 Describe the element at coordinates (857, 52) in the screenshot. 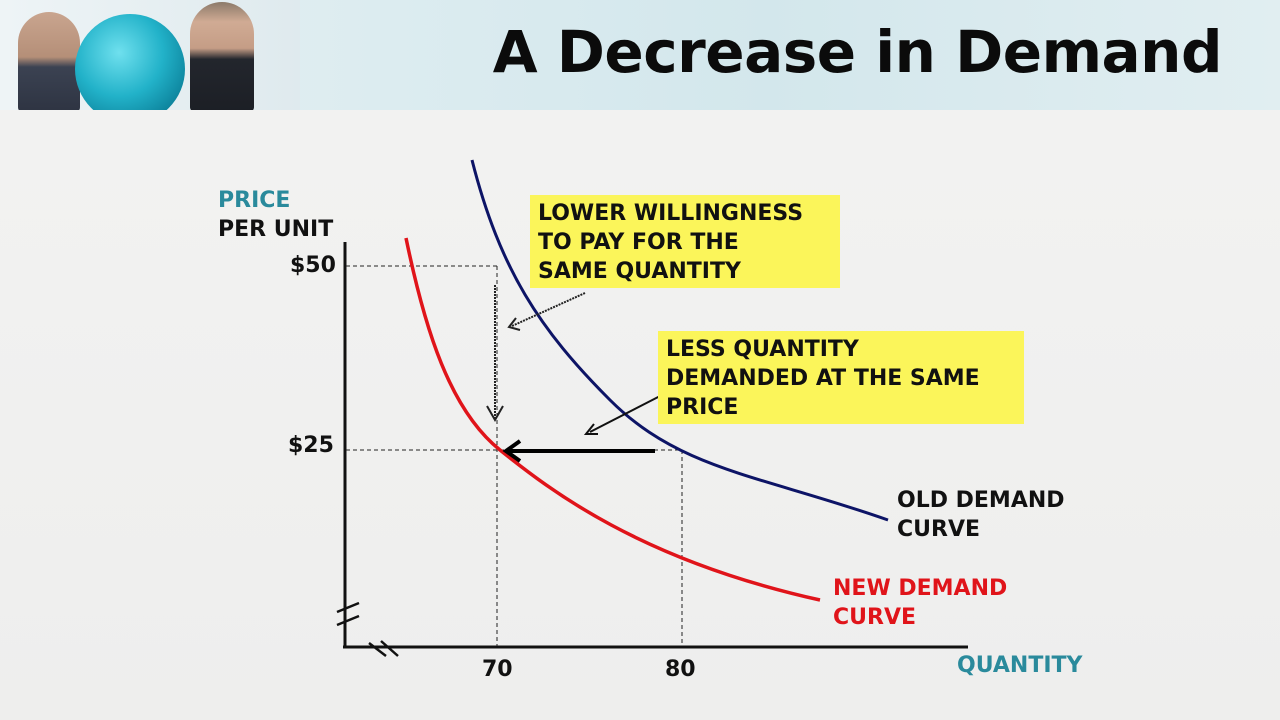

I see `slide-title: A Decrease in Demand` at that location.